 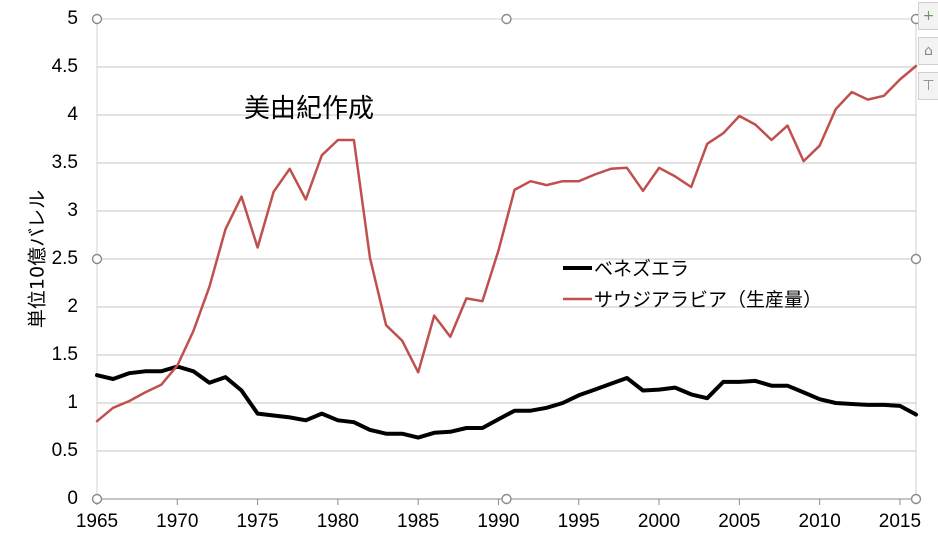 I want to click on filter-icon: ⊤, so click(x=928, y=86).